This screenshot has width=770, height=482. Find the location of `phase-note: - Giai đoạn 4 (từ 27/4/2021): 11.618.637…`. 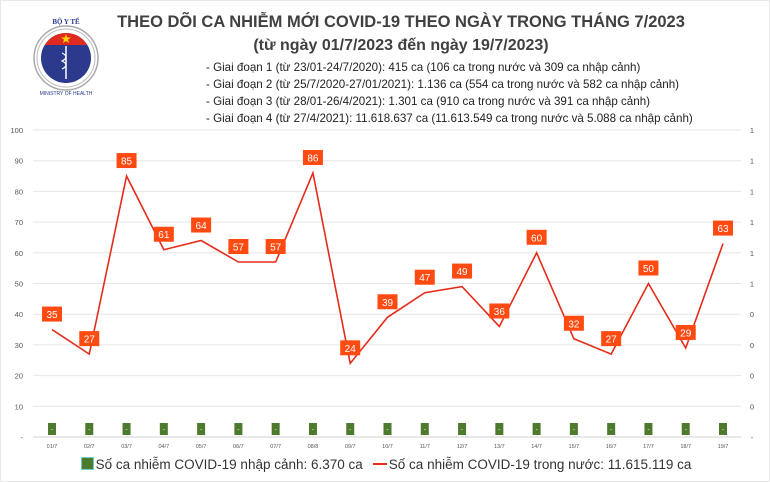

phase-note: - Giai đoạn 4 (từ 27/4/2021): 11.618.637… is located at coordinates (449, 118).